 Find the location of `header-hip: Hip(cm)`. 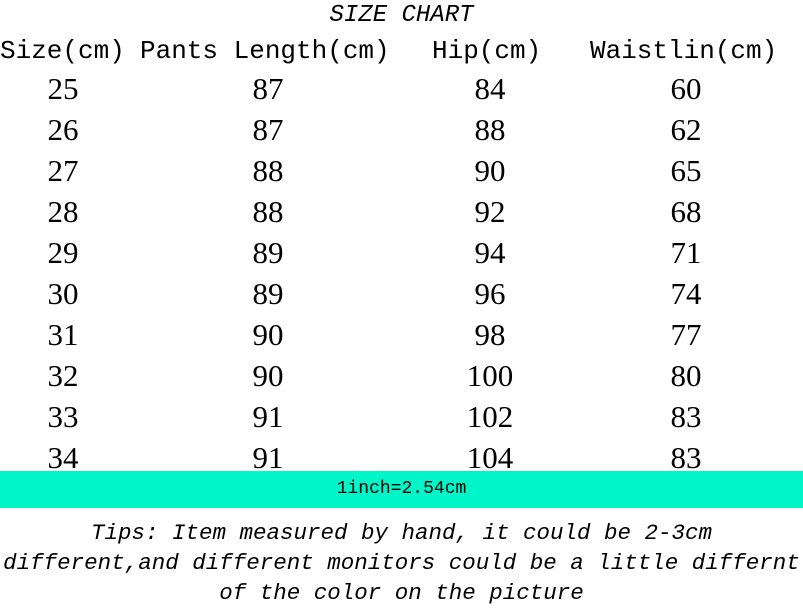

header-hip: Hip(cm) is located at coordinates (487, 51).